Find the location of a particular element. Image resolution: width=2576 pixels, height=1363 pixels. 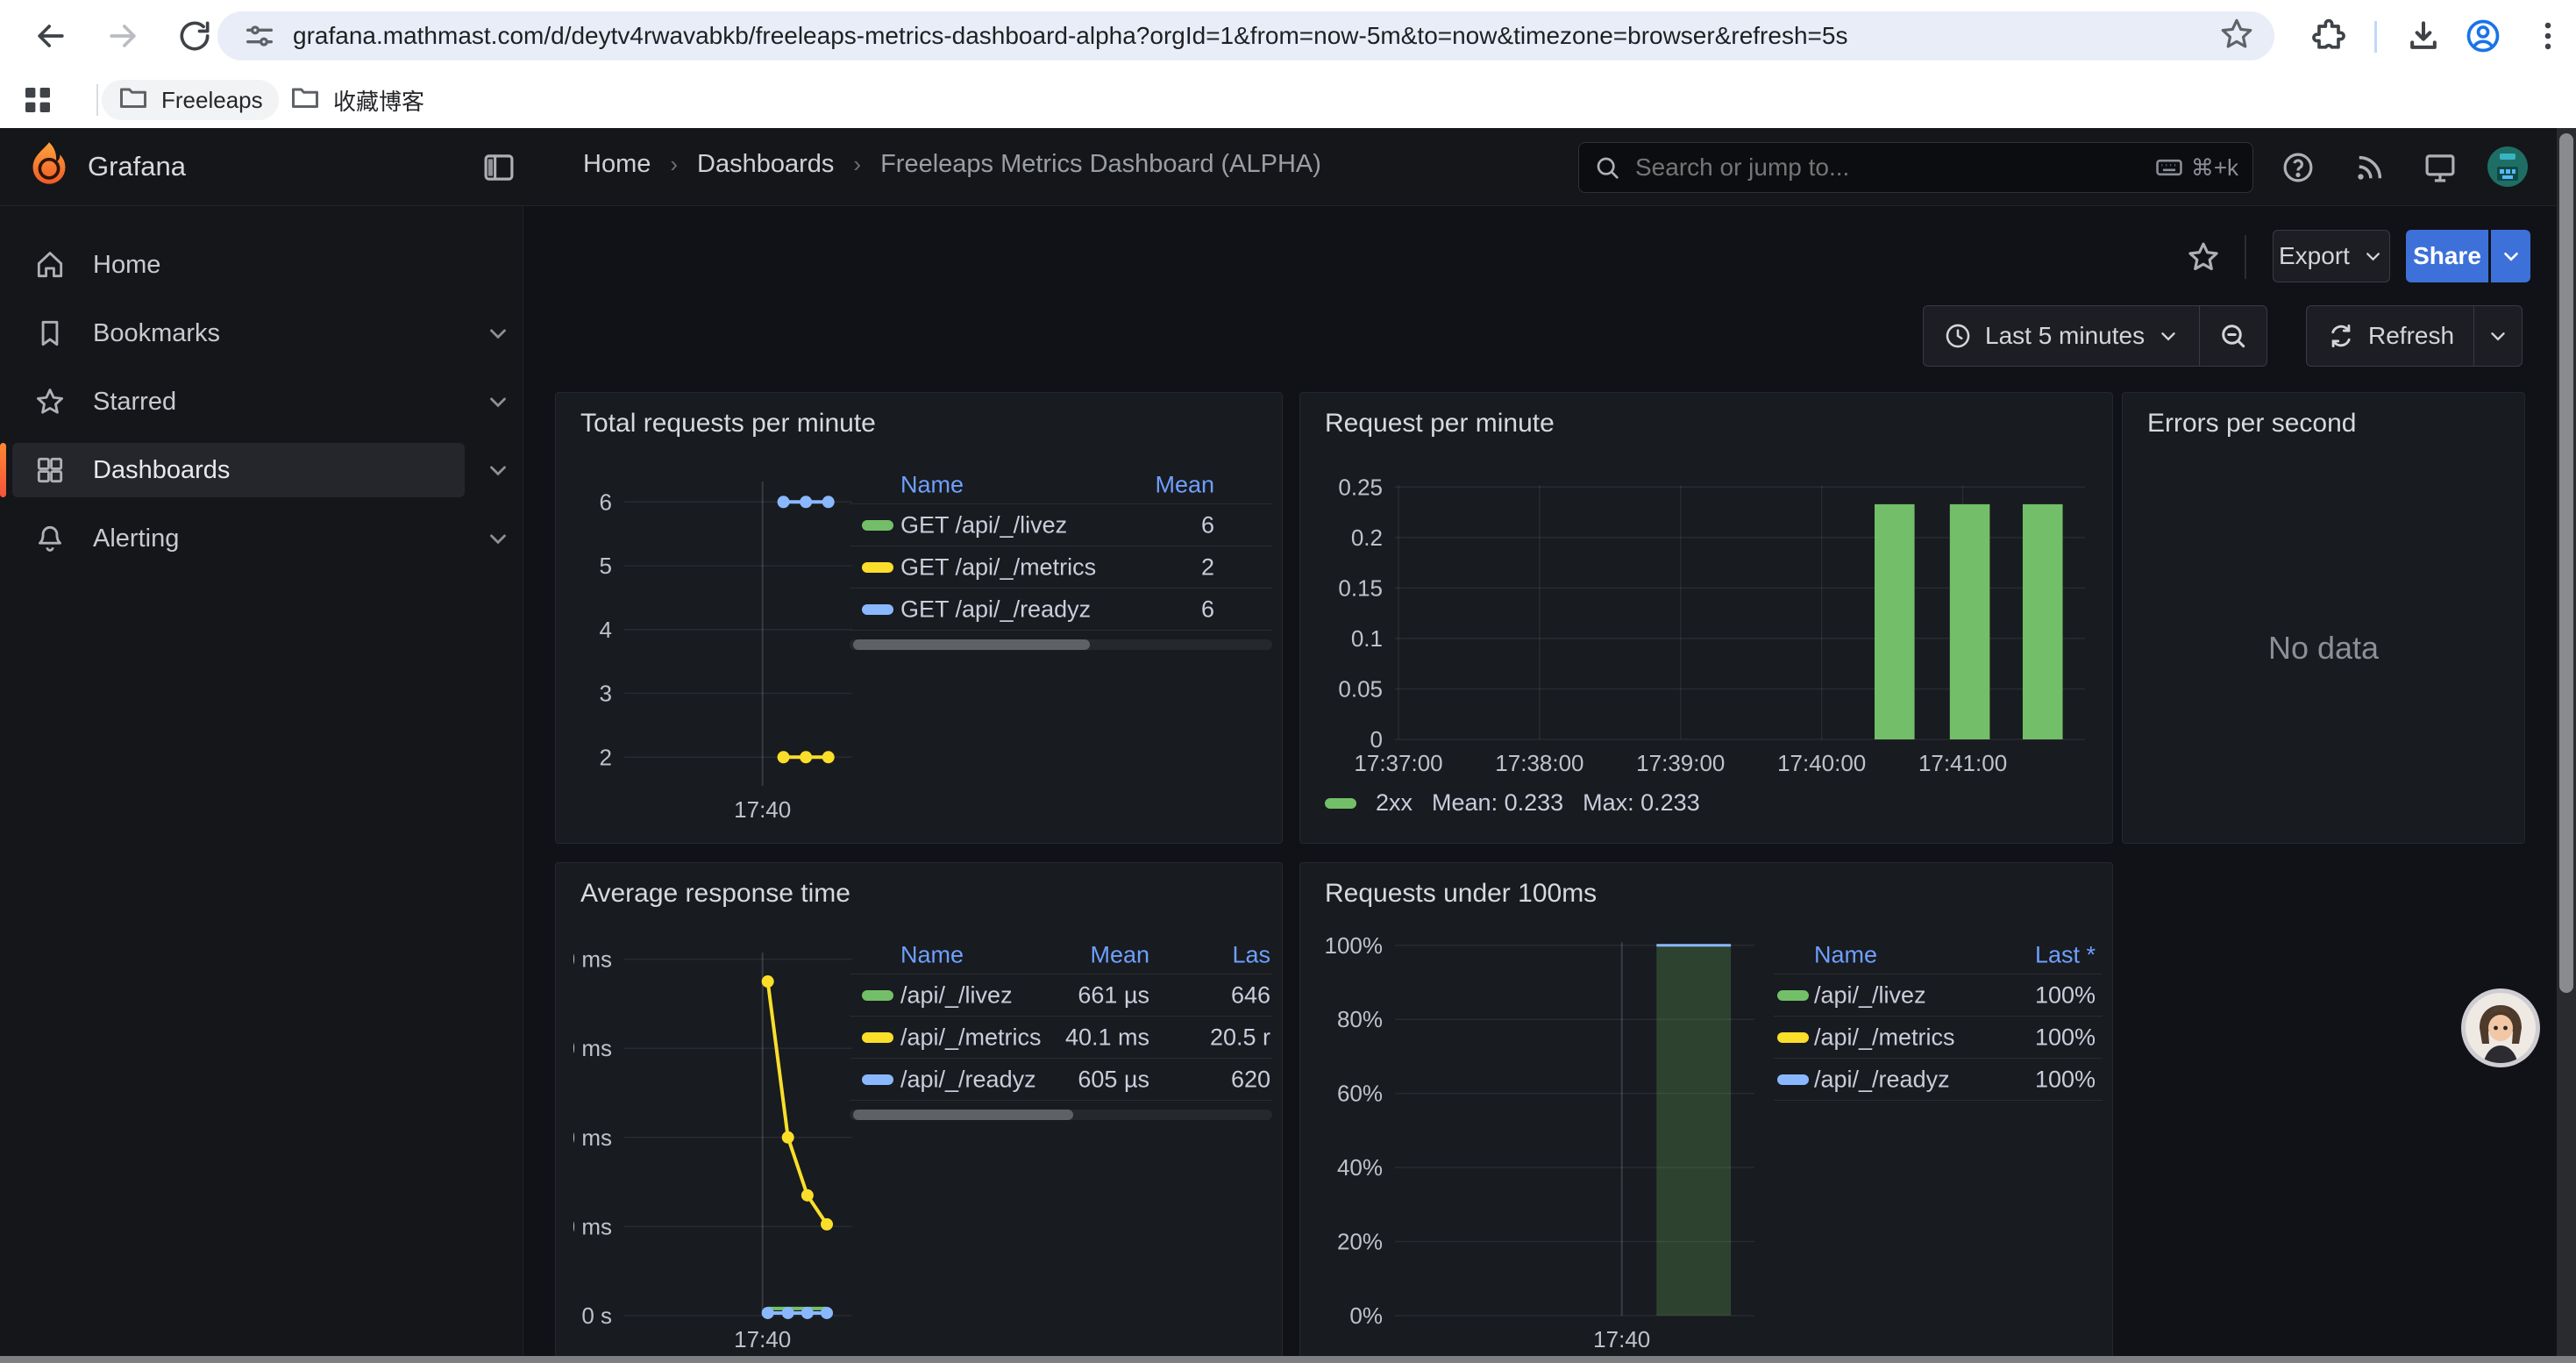

dock-sidebar-icon is located at coordinates (498, 167).